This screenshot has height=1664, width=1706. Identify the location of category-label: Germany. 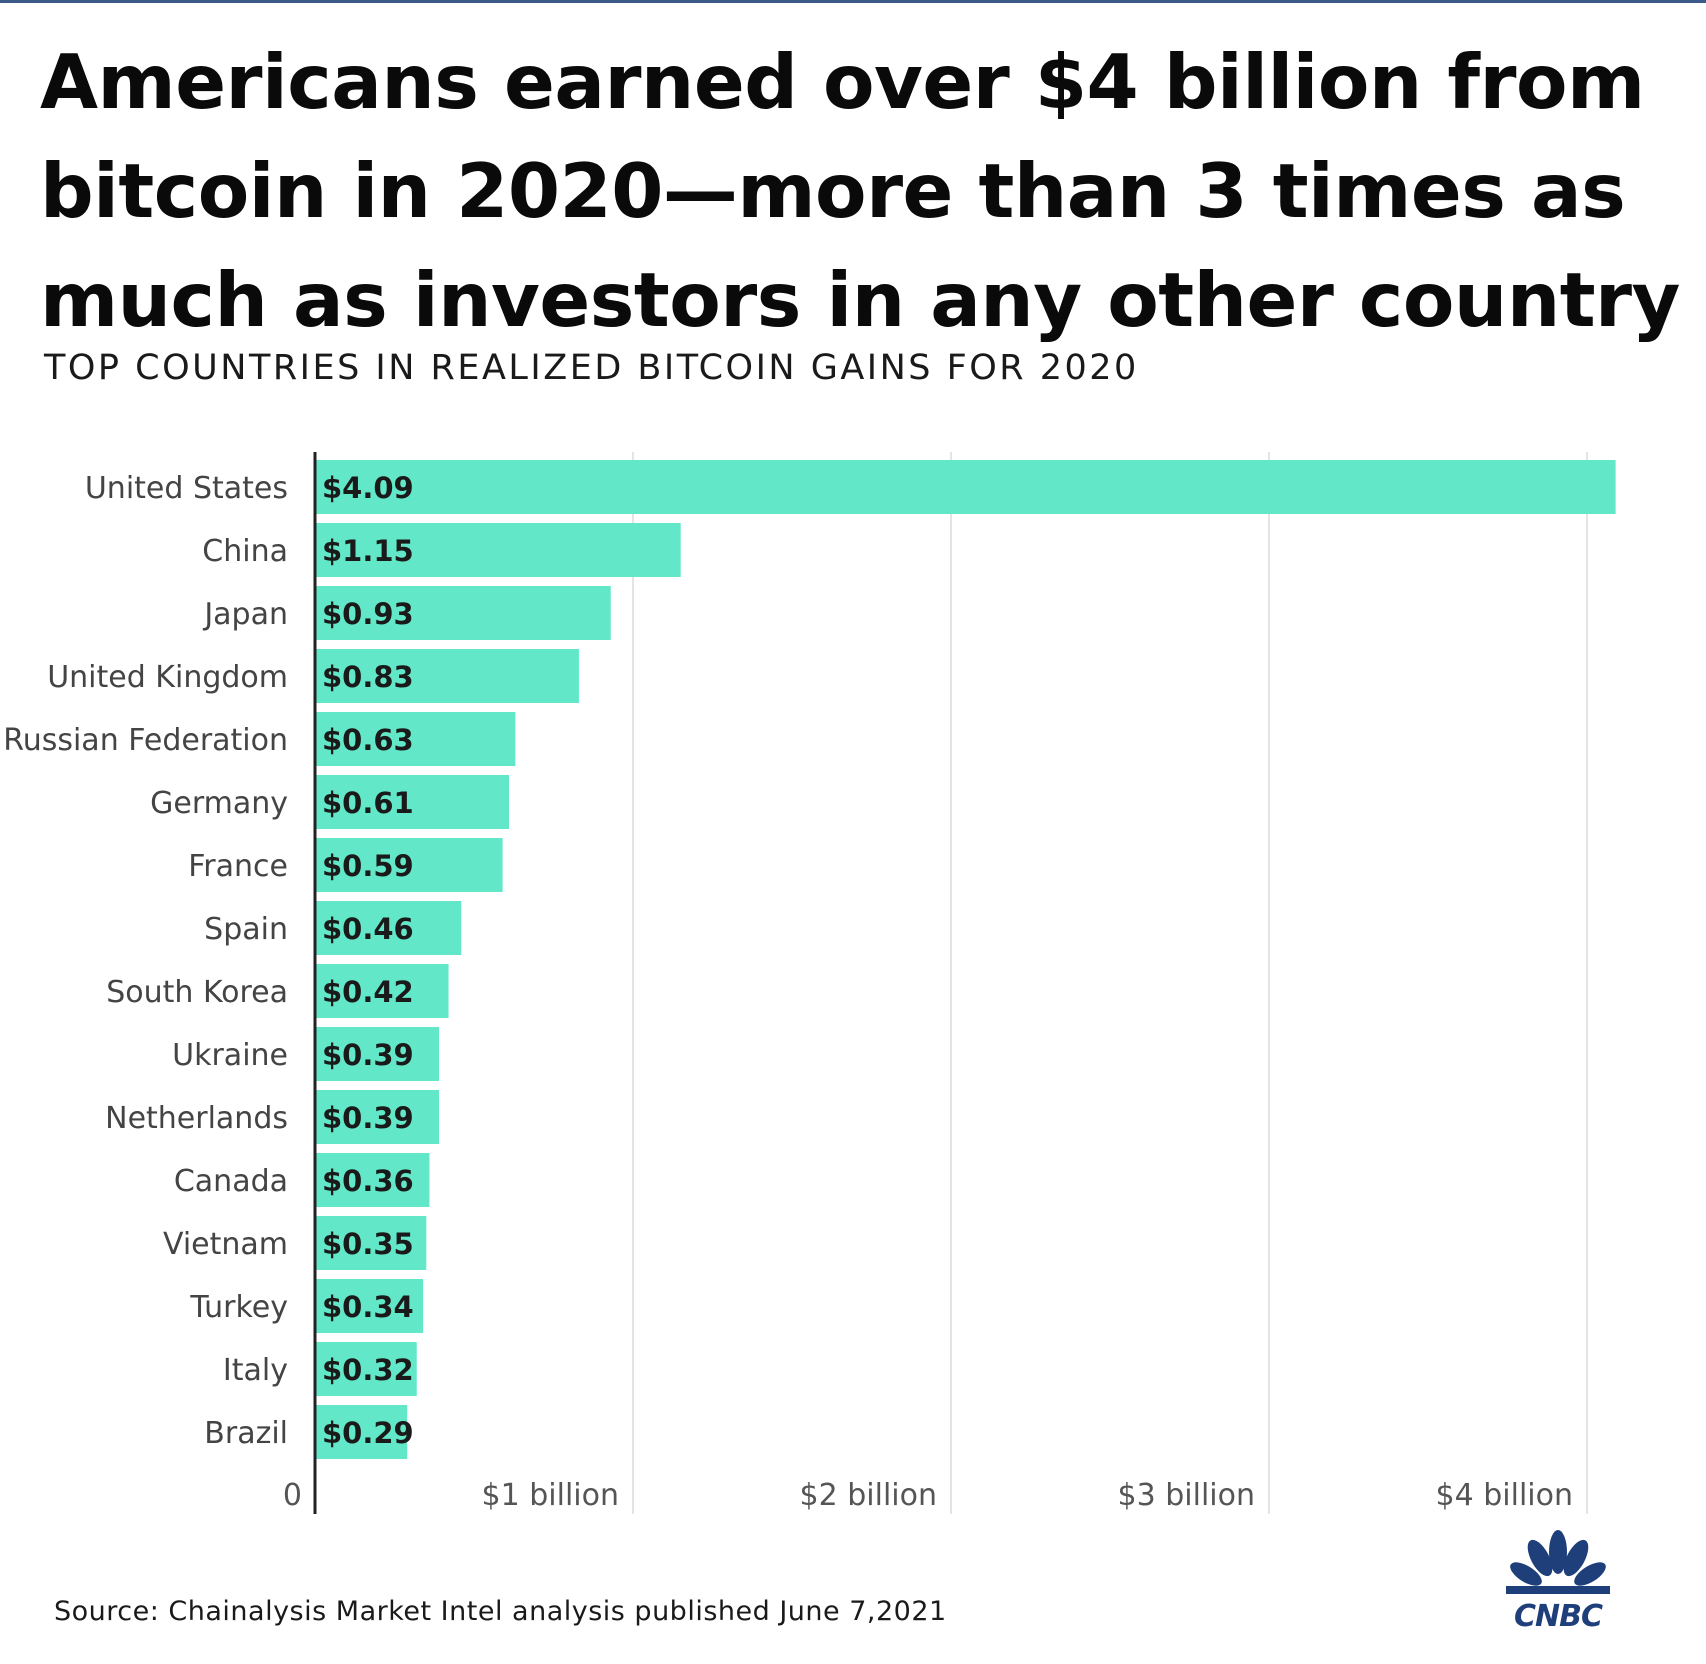
(219, 803).